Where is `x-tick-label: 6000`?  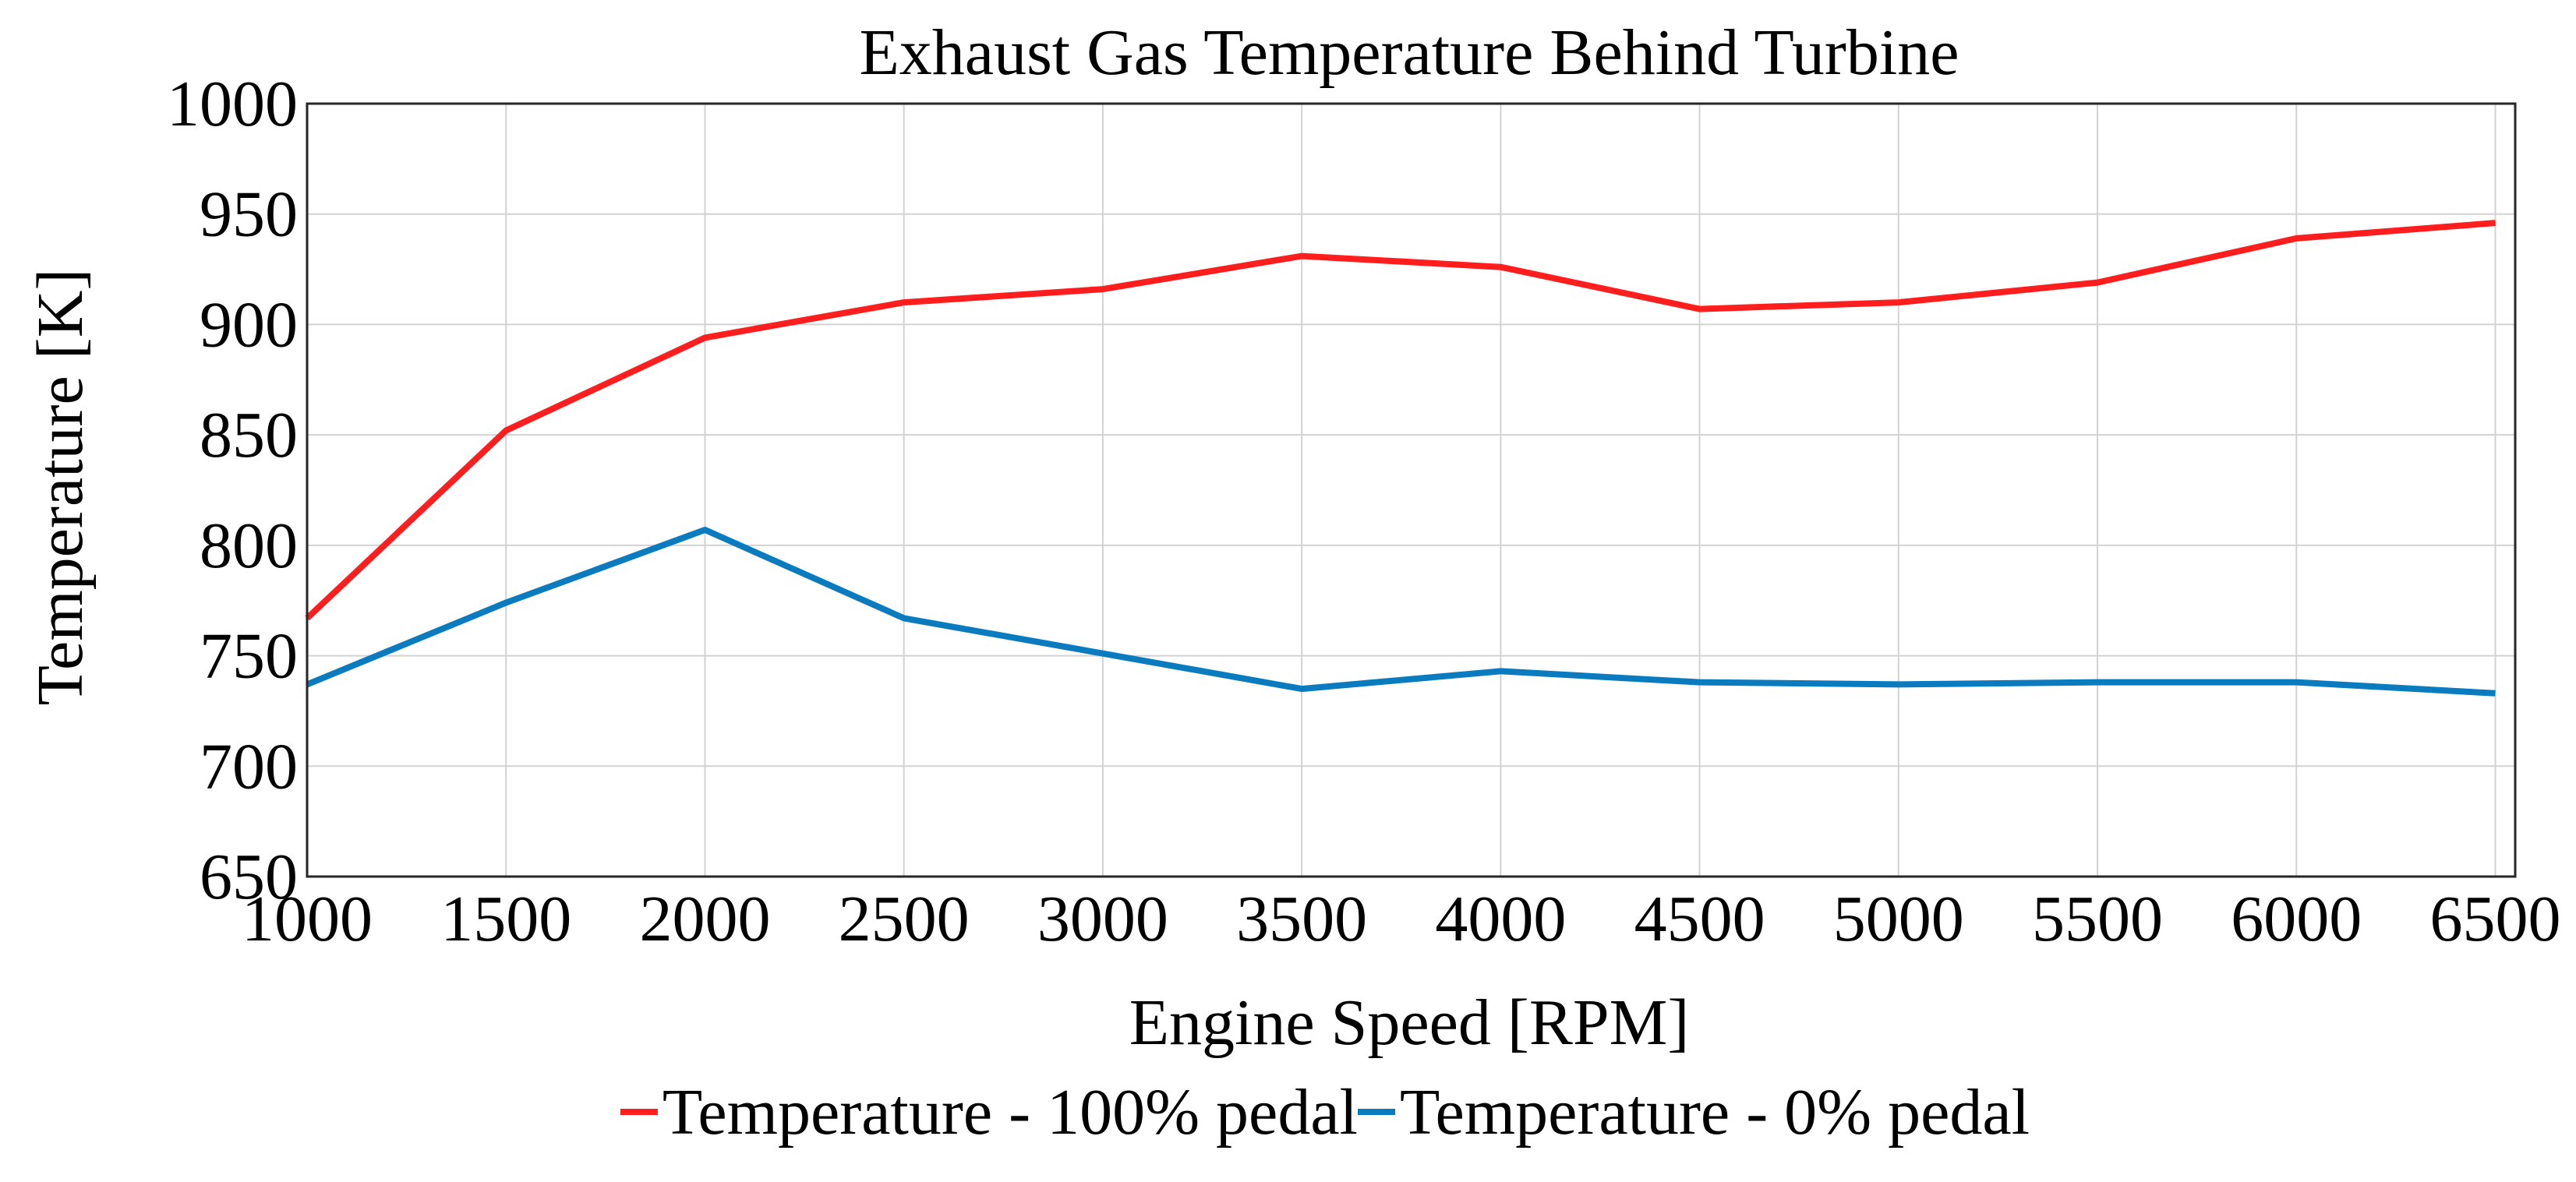 x-tick-label: 6000 is located at coordinates (2296, 919).